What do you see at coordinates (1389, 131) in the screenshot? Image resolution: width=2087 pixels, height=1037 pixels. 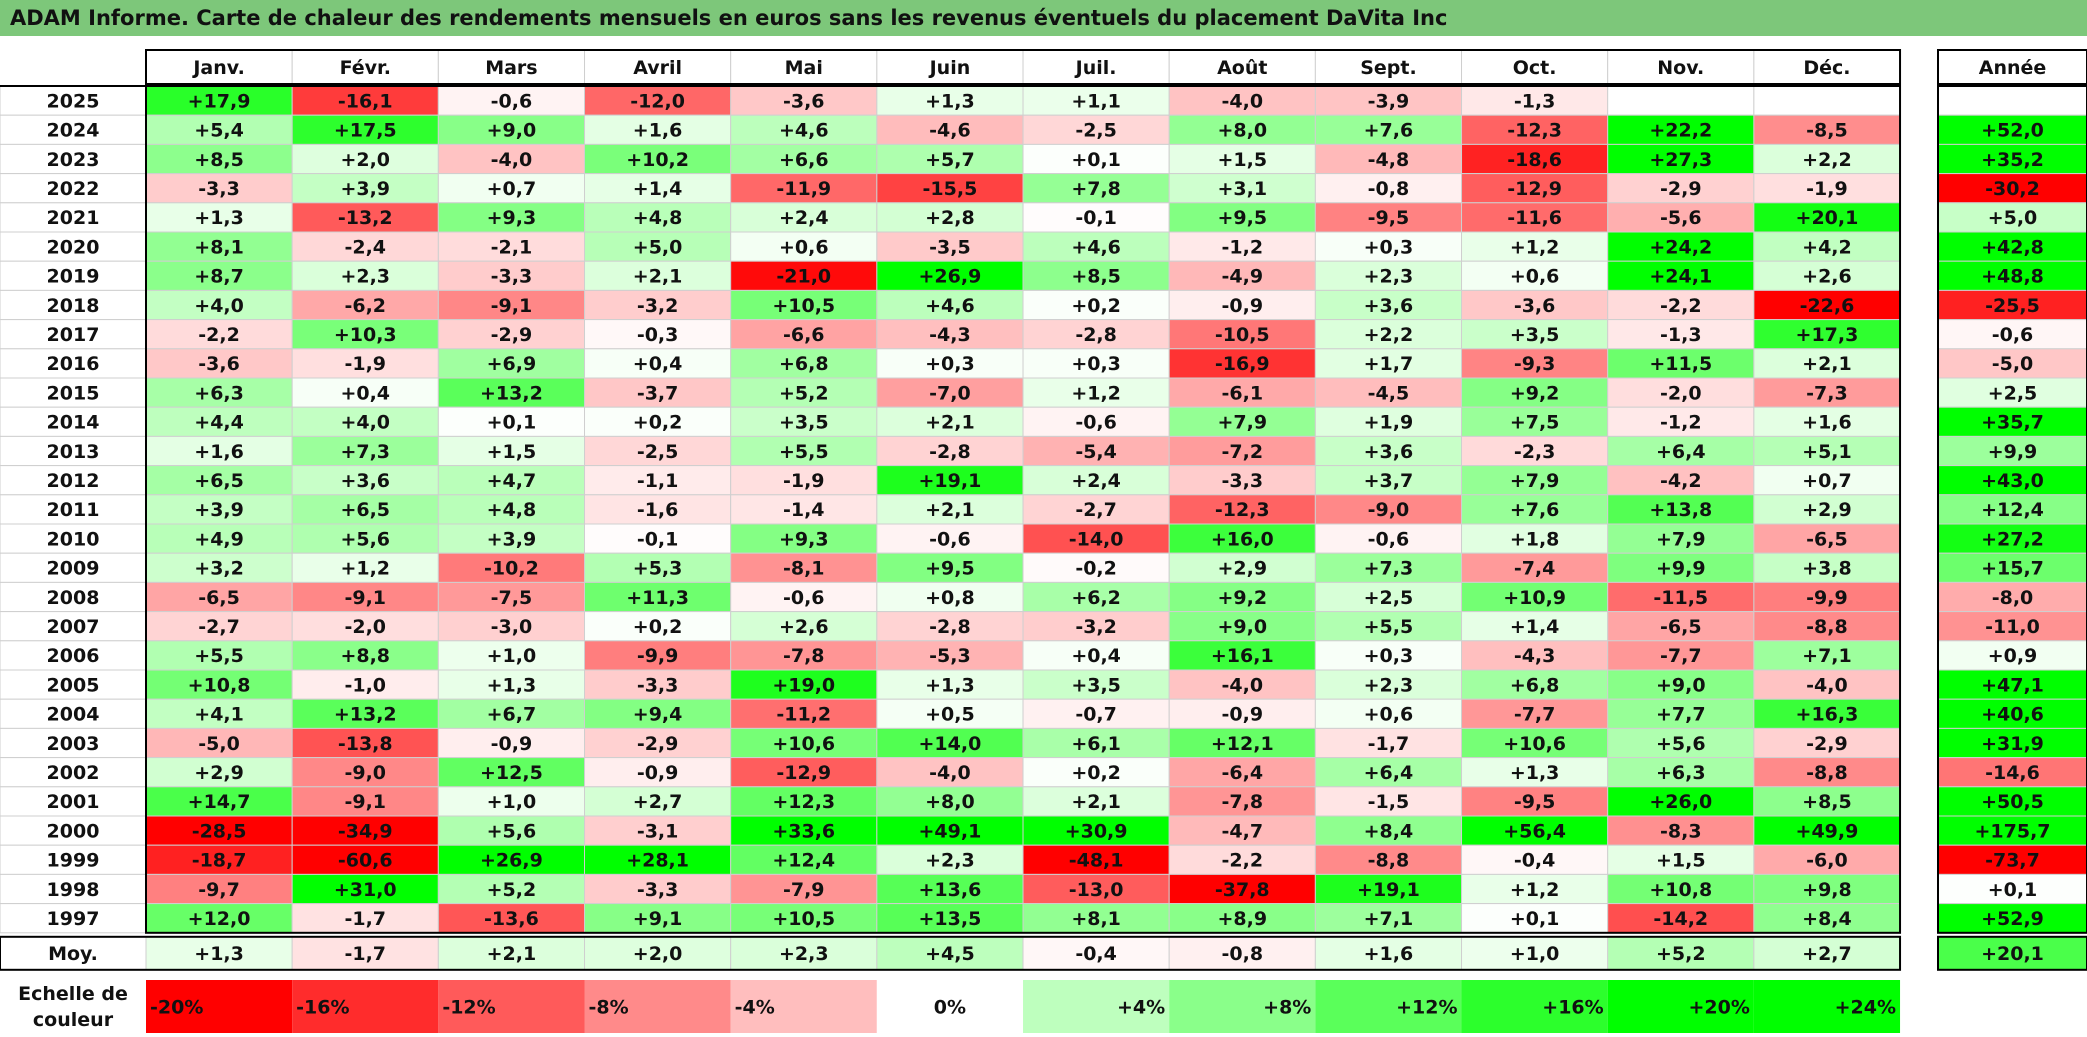 I see `heatmap-cell: +7,6` at bounding box center [1389, 131].